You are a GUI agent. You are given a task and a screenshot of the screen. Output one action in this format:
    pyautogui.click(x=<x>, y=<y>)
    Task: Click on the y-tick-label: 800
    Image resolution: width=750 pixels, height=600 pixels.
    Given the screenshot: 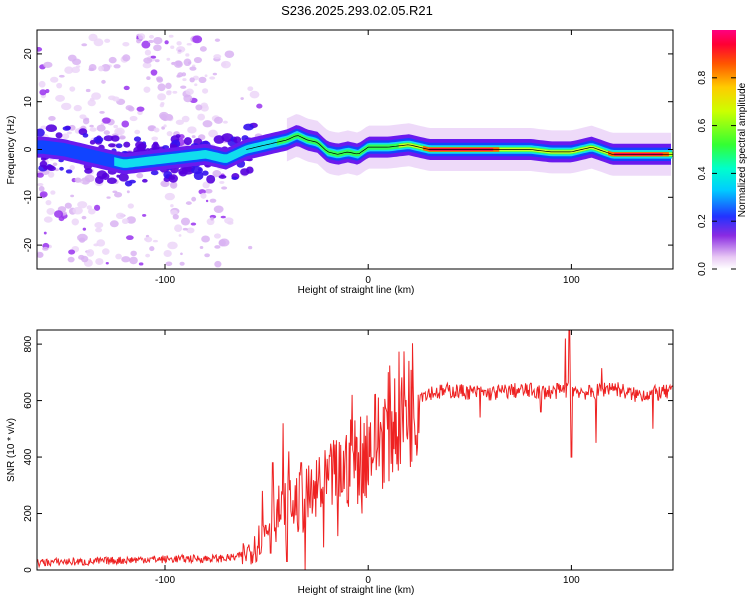 What is the action you would take?
    pyautogui.click(x=28, y=343)
    